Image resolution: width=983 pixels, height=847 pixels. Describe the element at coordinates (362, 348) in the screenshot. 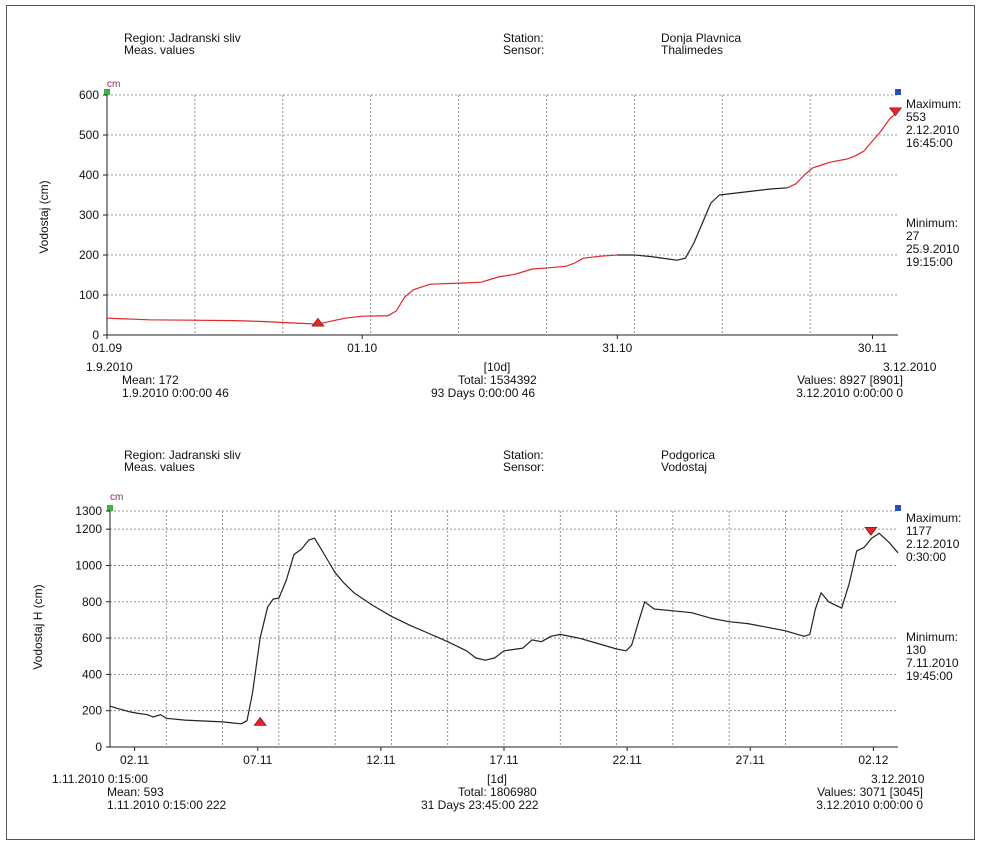

I see `x-tick-label: 01.10` at that location.